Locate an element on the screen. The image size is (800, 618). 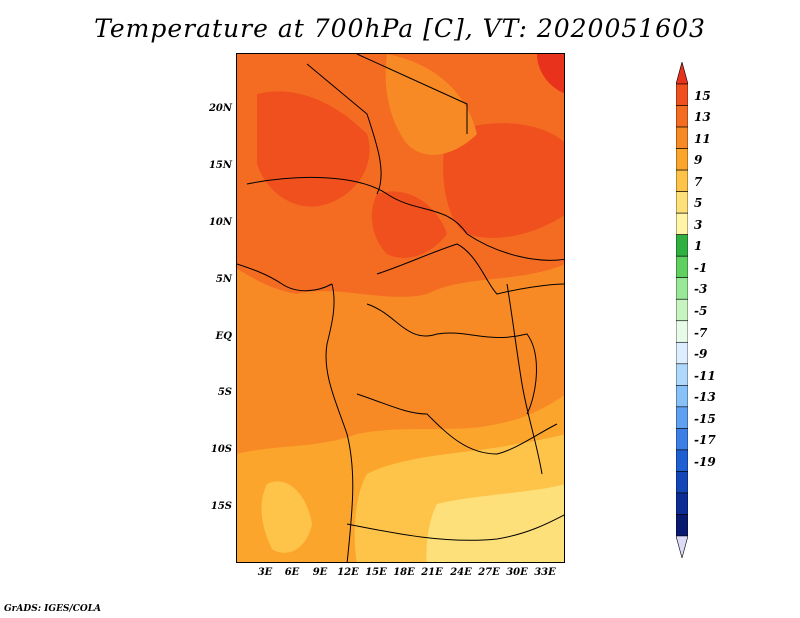
colorbar-label: -17 is located at coordinates (705, 440).